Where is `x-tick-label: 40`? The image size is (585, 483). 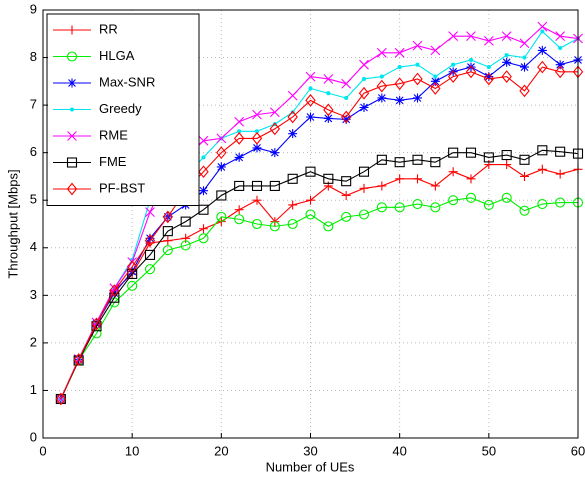
x-tick-label: 40 is located at coordinates (399, 450).